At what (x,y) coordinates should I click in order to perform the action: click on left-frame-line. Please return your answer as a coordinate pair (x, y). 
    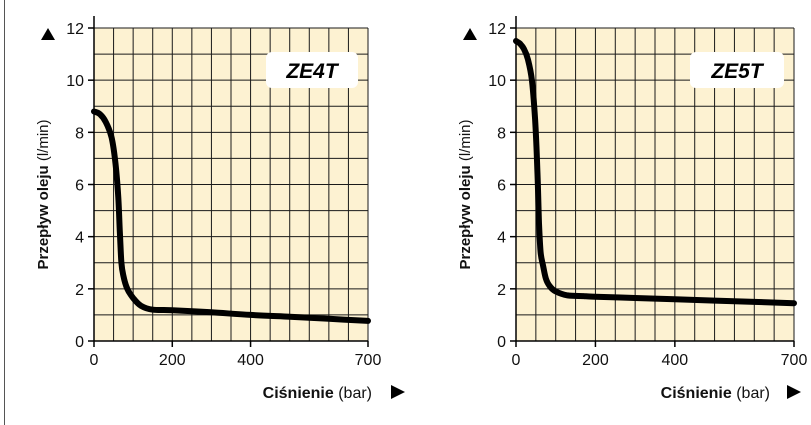
    Looking at the image, I should click on (4, 212).